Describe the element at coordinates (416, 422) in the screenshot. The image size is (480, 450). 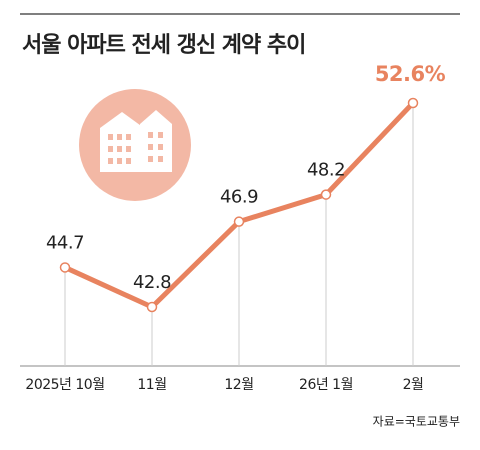
I see `source: 자료=국토교통부` at that location.